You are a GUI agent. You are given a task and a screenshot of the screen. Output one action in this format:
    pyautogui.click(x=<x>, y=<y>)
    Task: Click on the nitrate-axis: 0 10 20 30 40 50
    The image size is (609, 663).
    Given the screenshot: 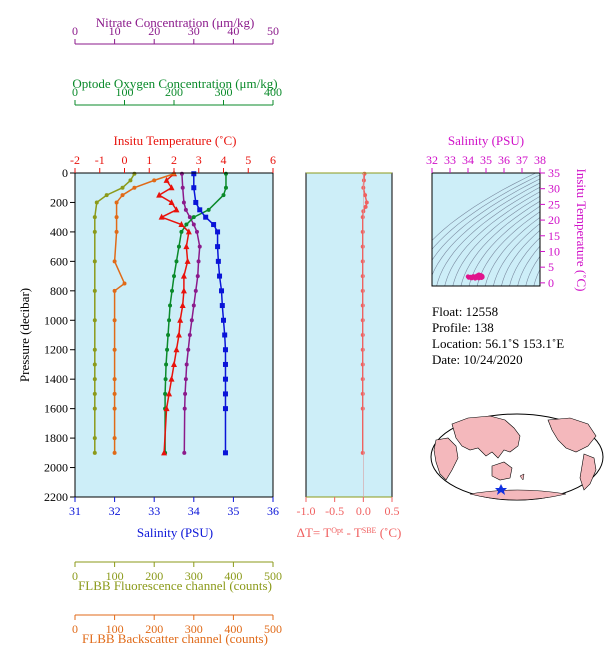 What is the action you would take?
    pyautogui.click(x=175, y=34)
    